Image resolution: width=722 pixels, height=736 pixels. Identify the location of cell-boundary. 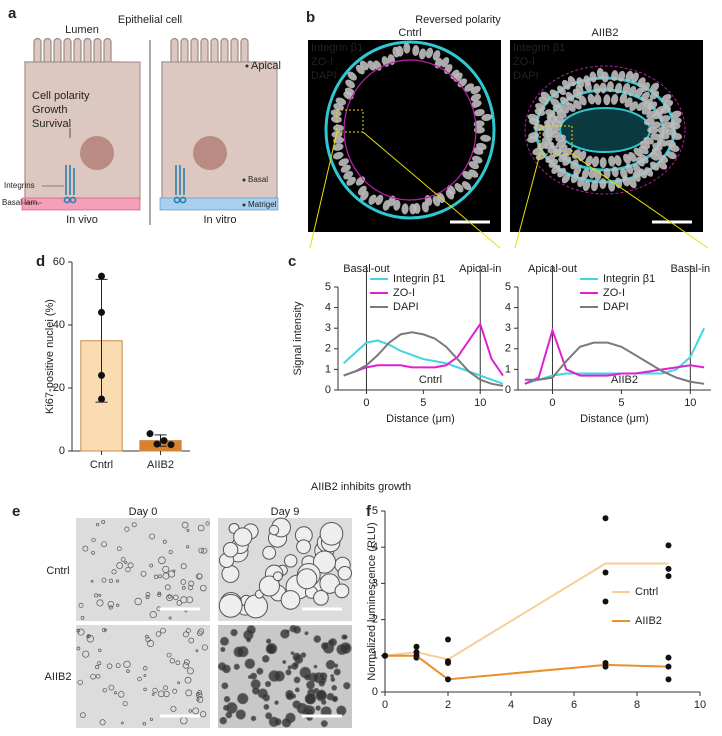
(410, 130).